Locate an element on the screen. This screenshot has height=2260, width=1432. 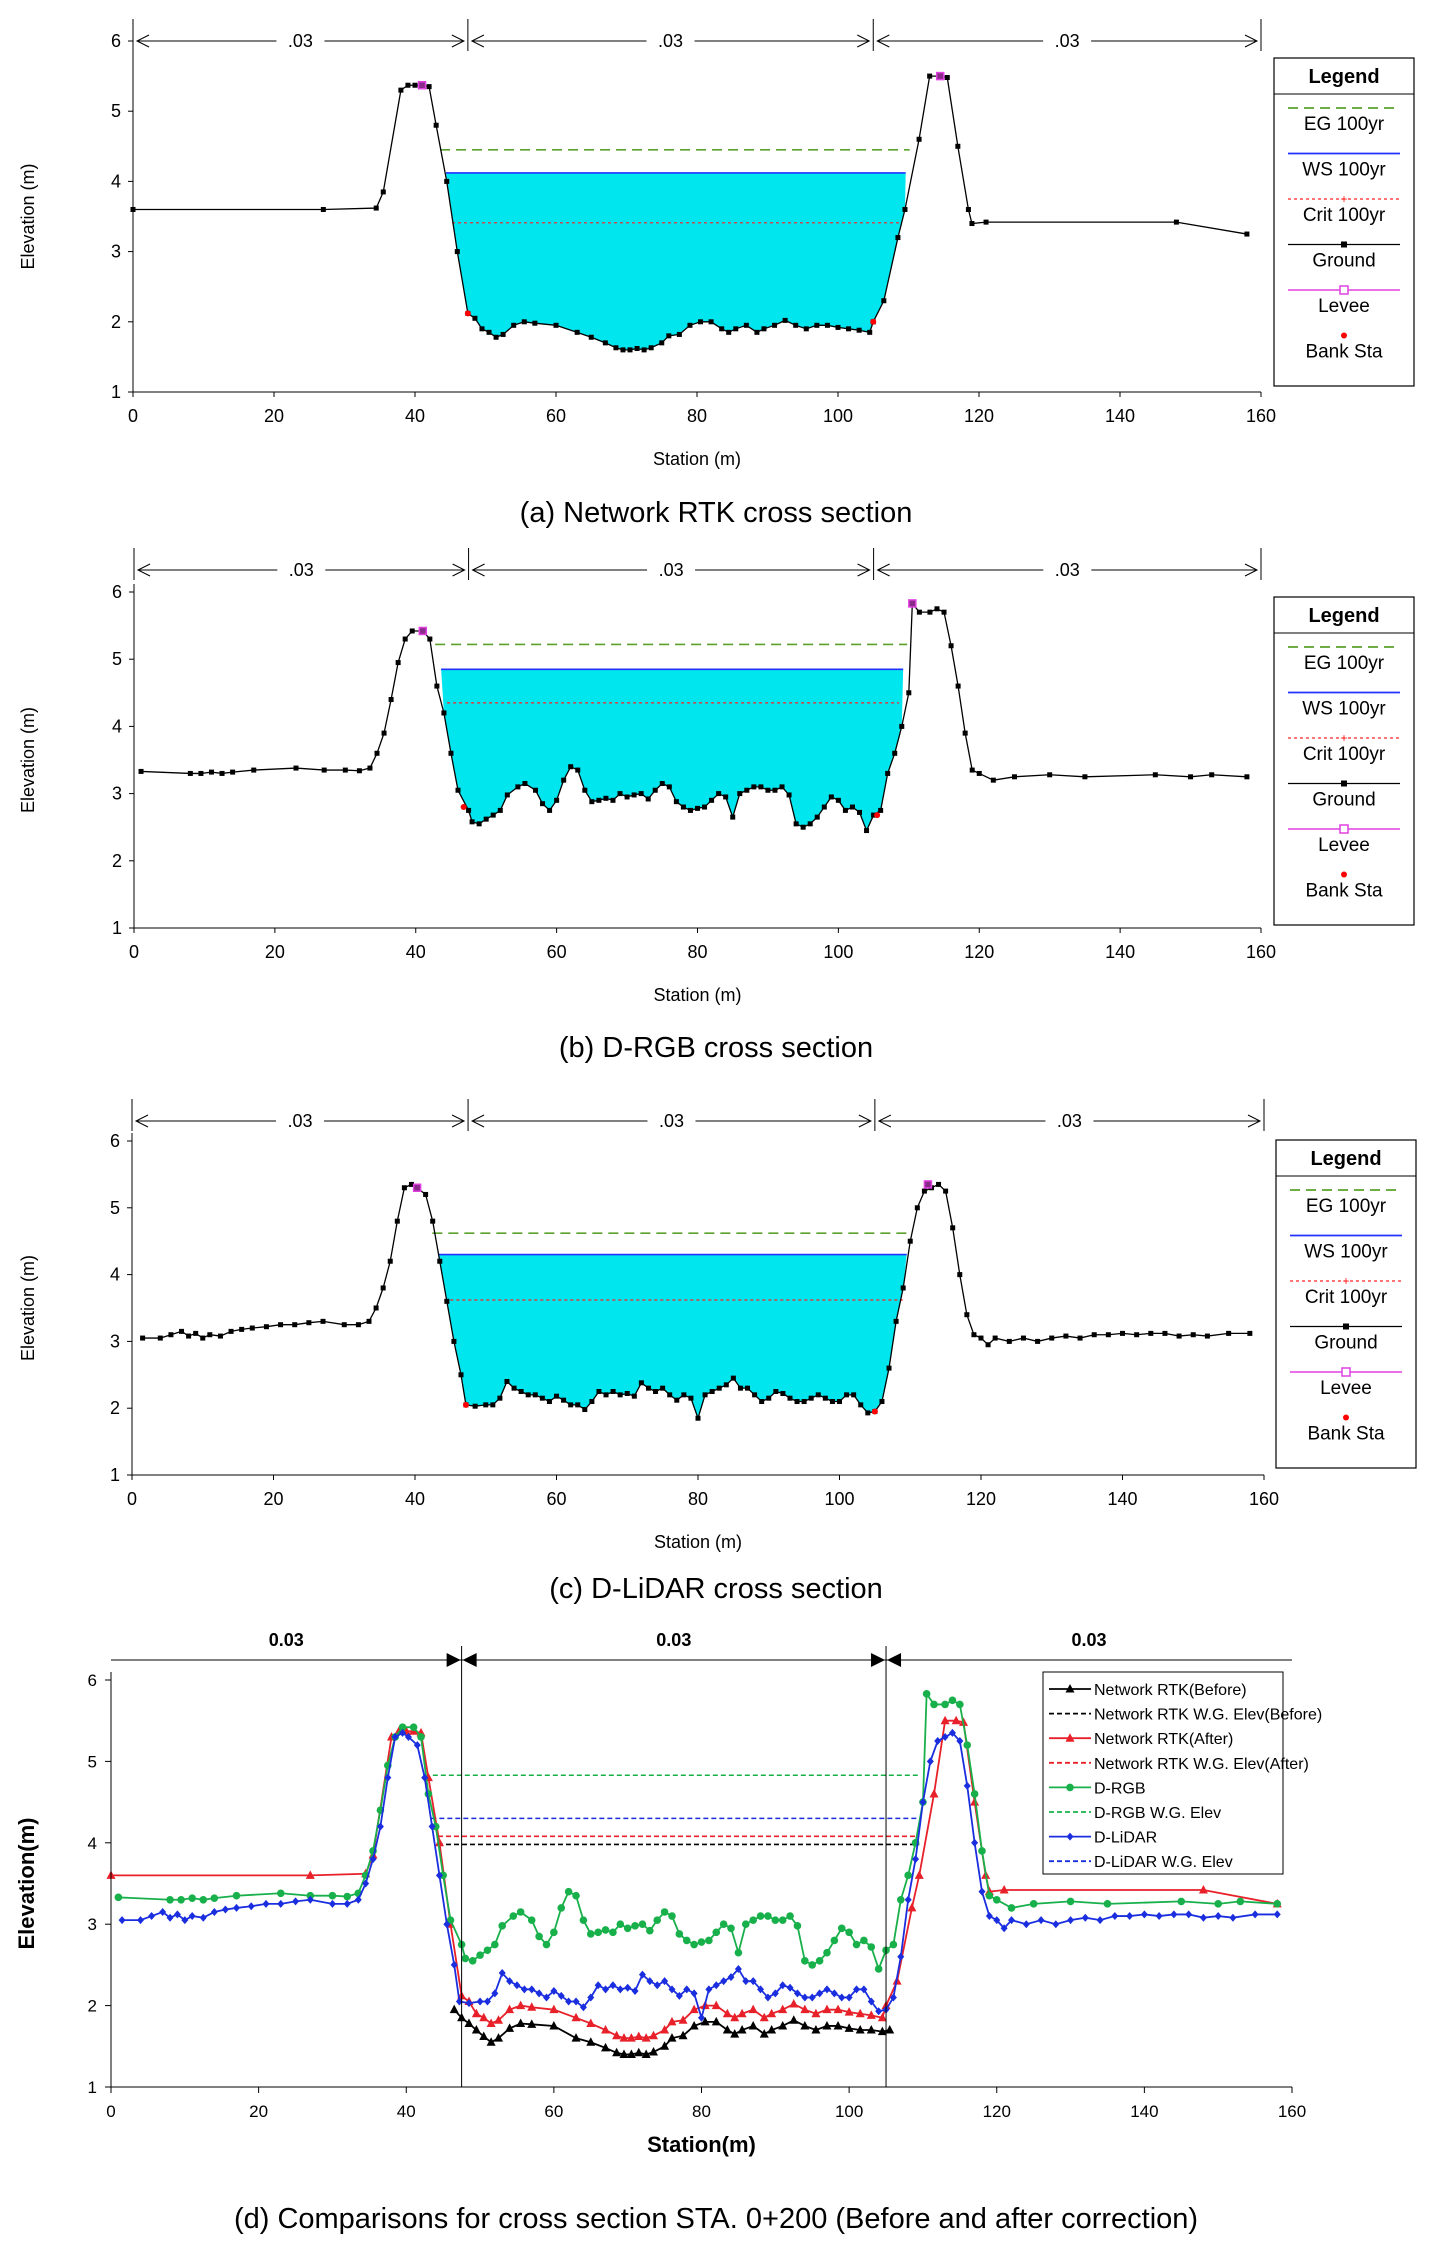
y-tick-label: 1 is located at coordinates (117, 928).